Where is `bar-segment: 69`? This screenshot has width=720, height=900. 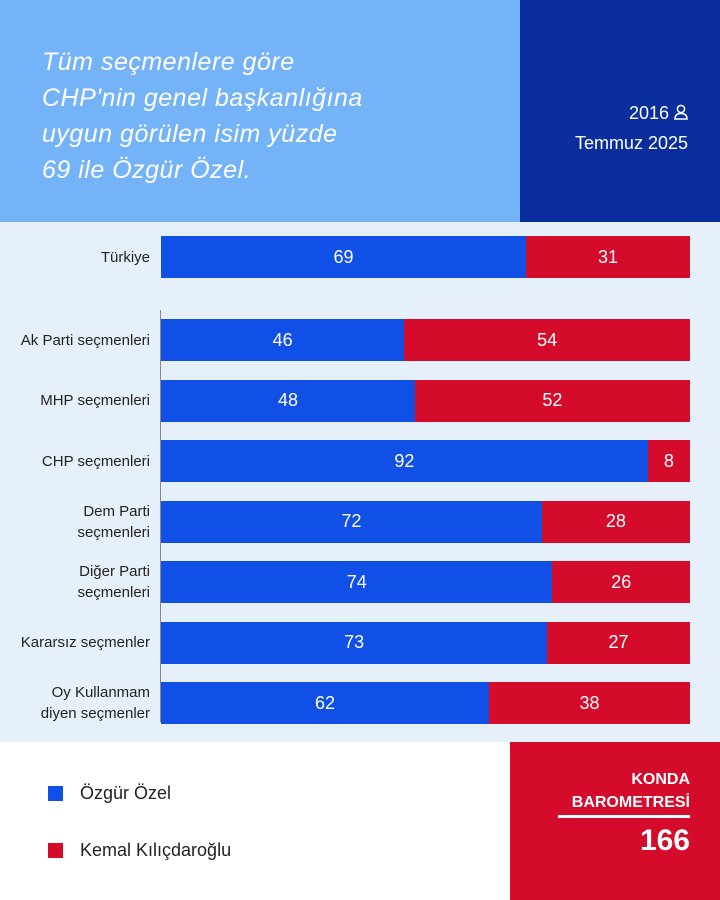 bar-segment: 69 is located at coordinates (343, 257).